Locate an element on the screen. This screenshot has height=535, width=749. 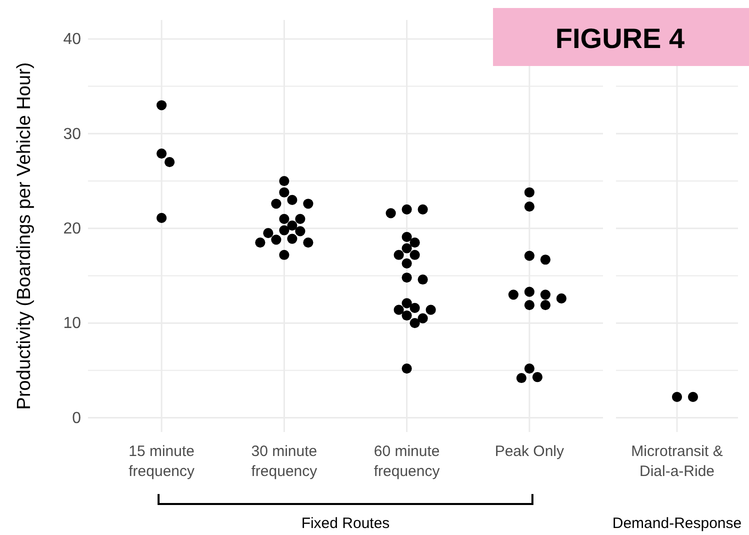
y-axis-title: Productivity (Boardings per Vehicle Hour) is located at coordinates (24, 236).